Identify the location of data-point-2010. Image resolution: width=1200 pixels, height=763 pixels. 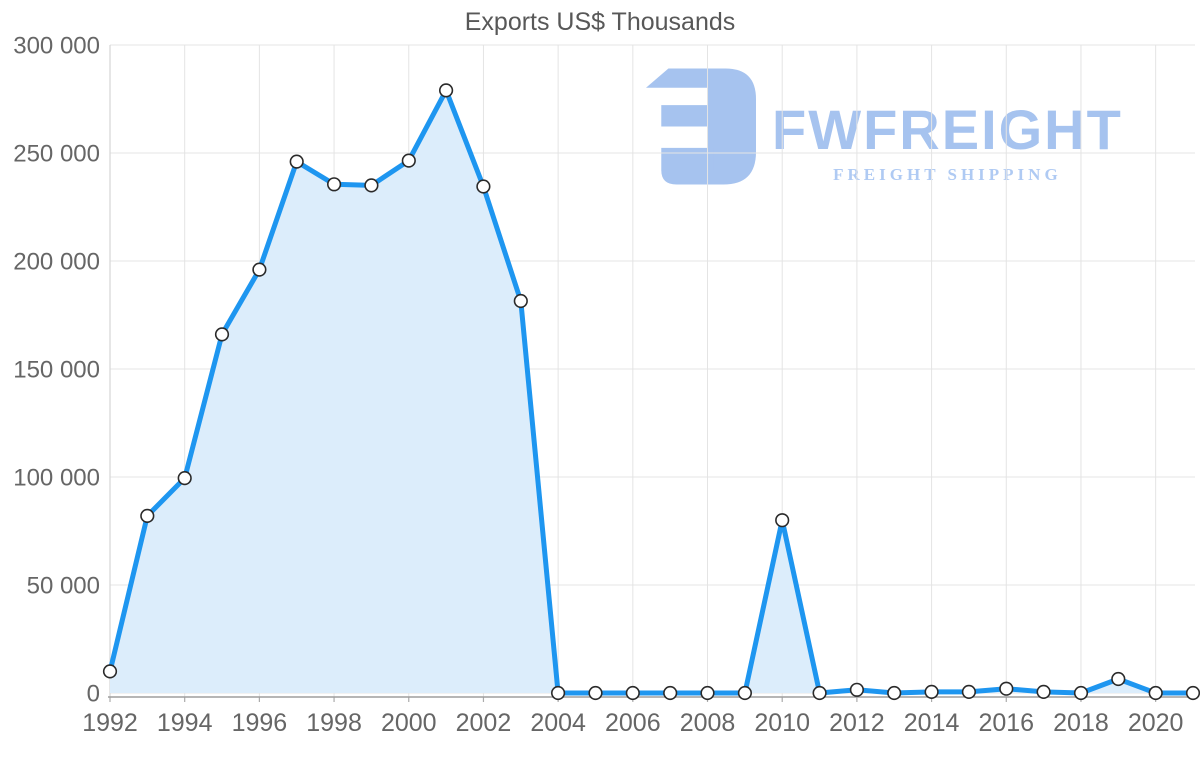
(782, 520).